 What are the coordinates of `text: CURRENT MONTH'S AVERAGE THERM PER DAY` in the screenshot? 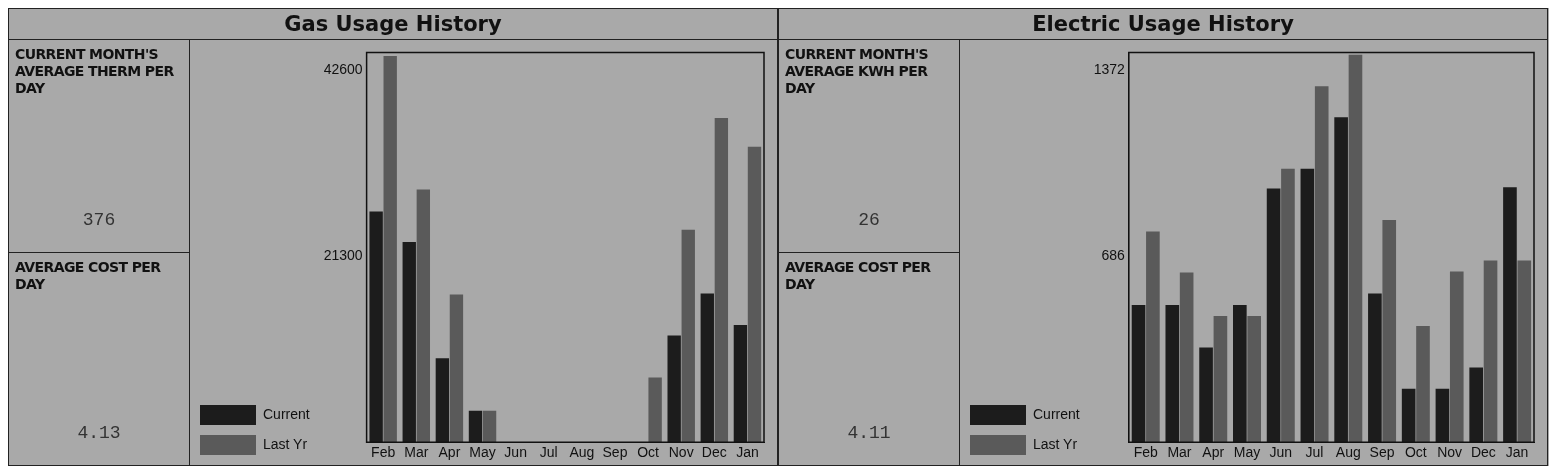 It's located at (95, 71).